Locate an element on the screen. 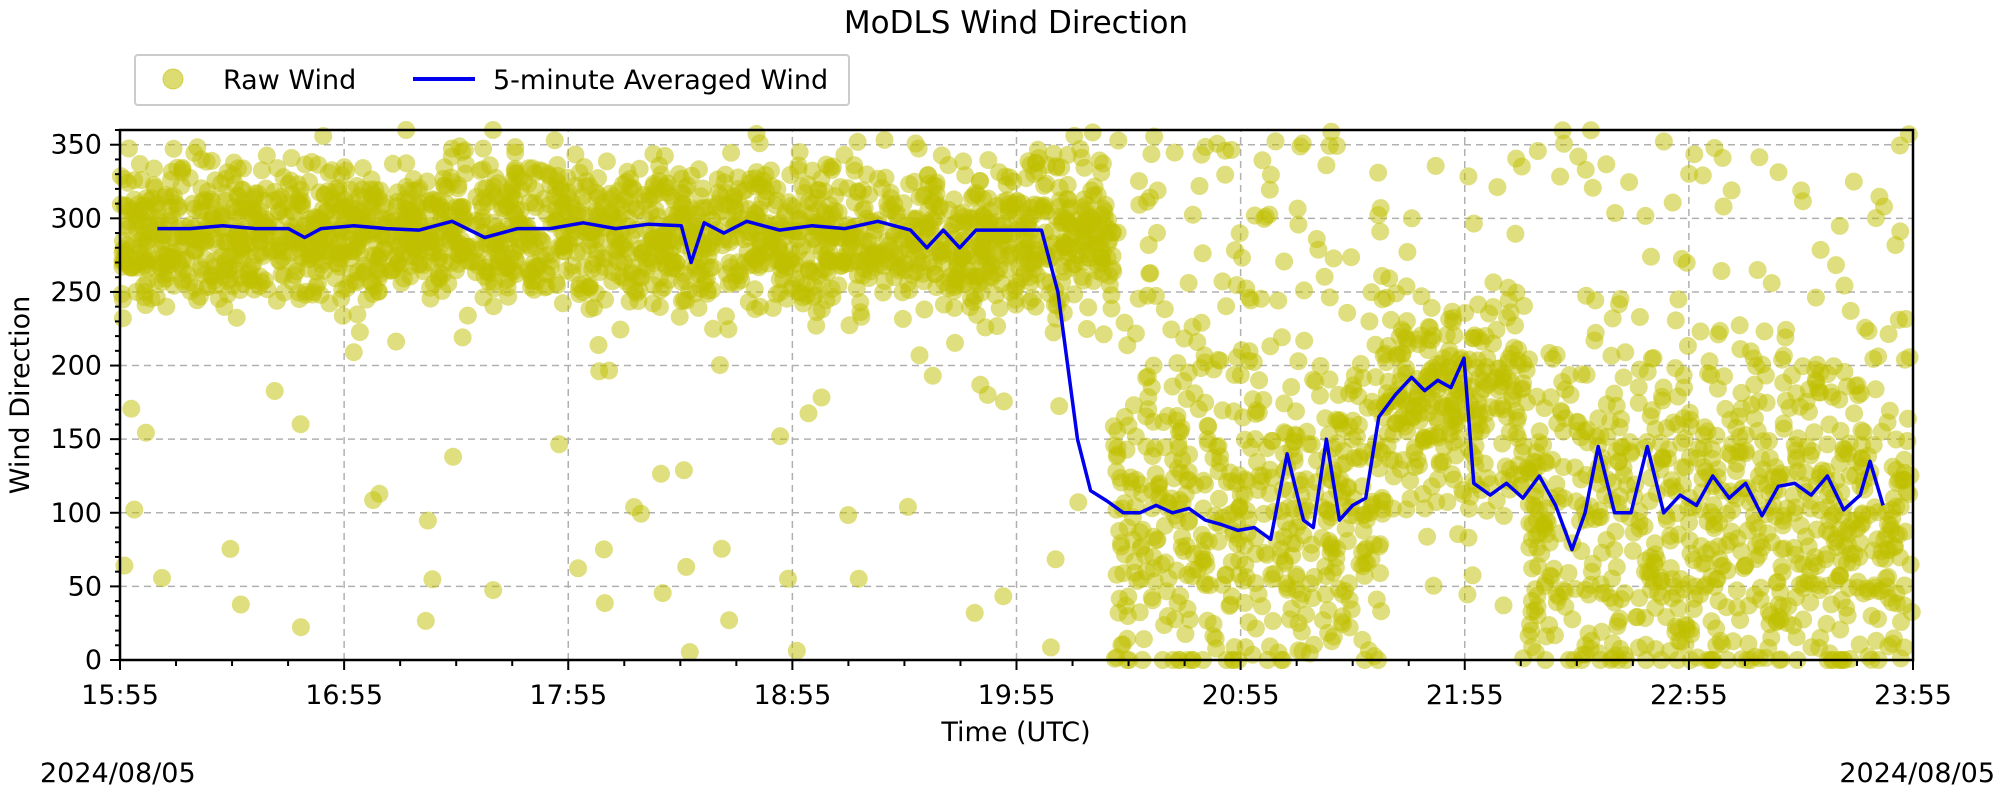  legend-averaged-wind-label: 5-minute Averaged Wind is located at coordinates (660, 80).